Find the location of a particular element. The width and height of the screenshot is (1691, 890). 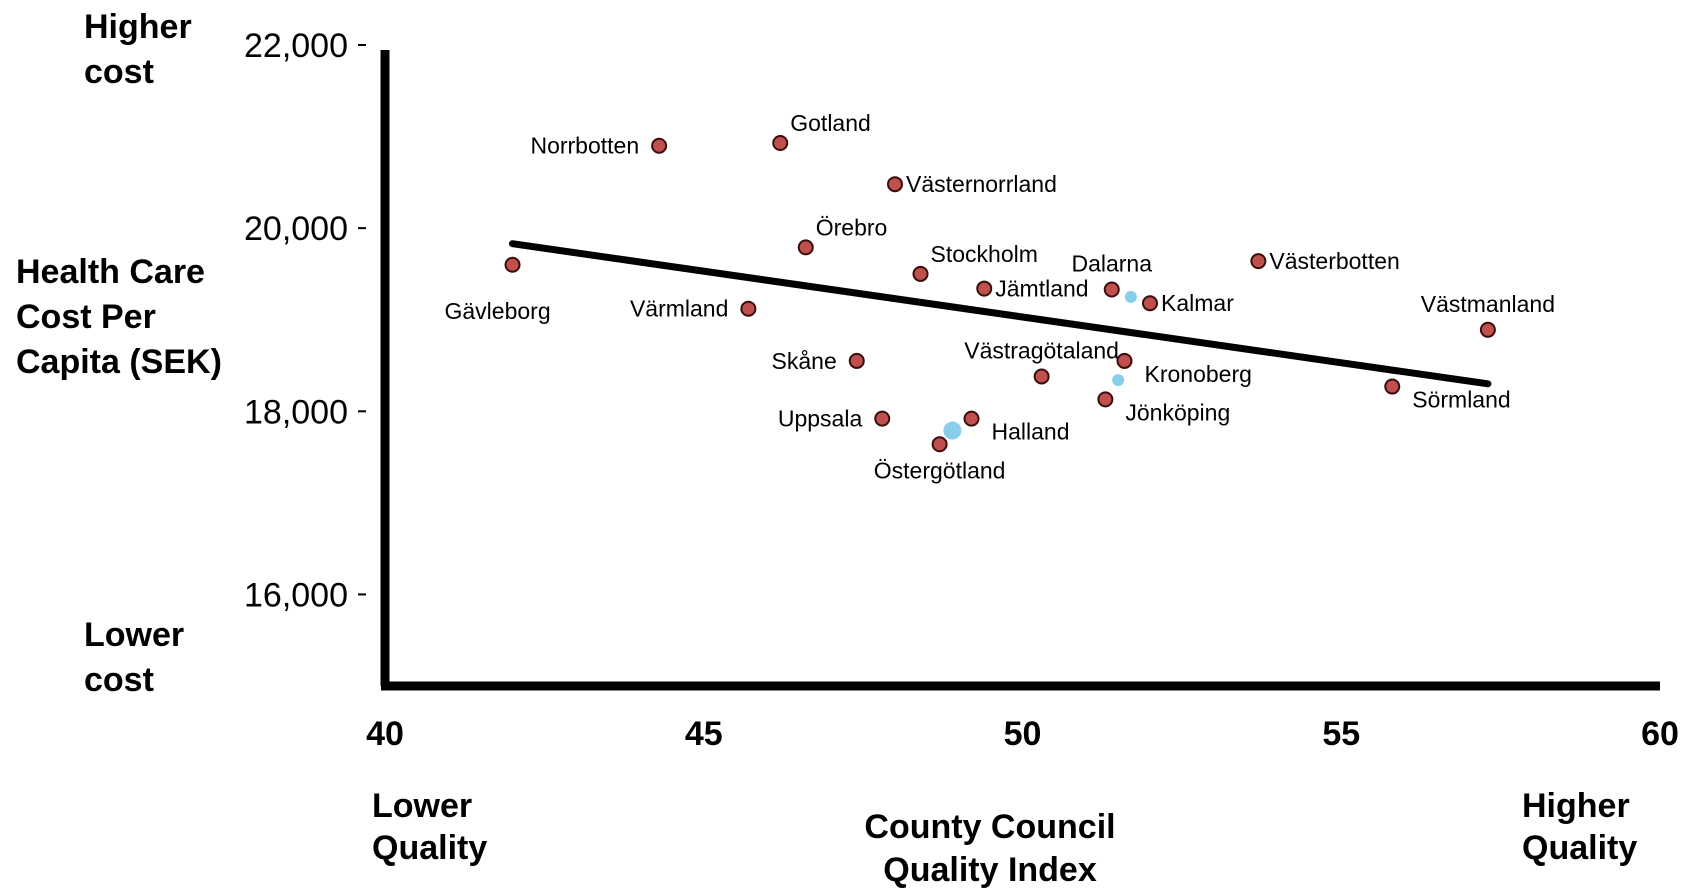

y-tick-label: 18,000 is located at coordinates (296, 412).